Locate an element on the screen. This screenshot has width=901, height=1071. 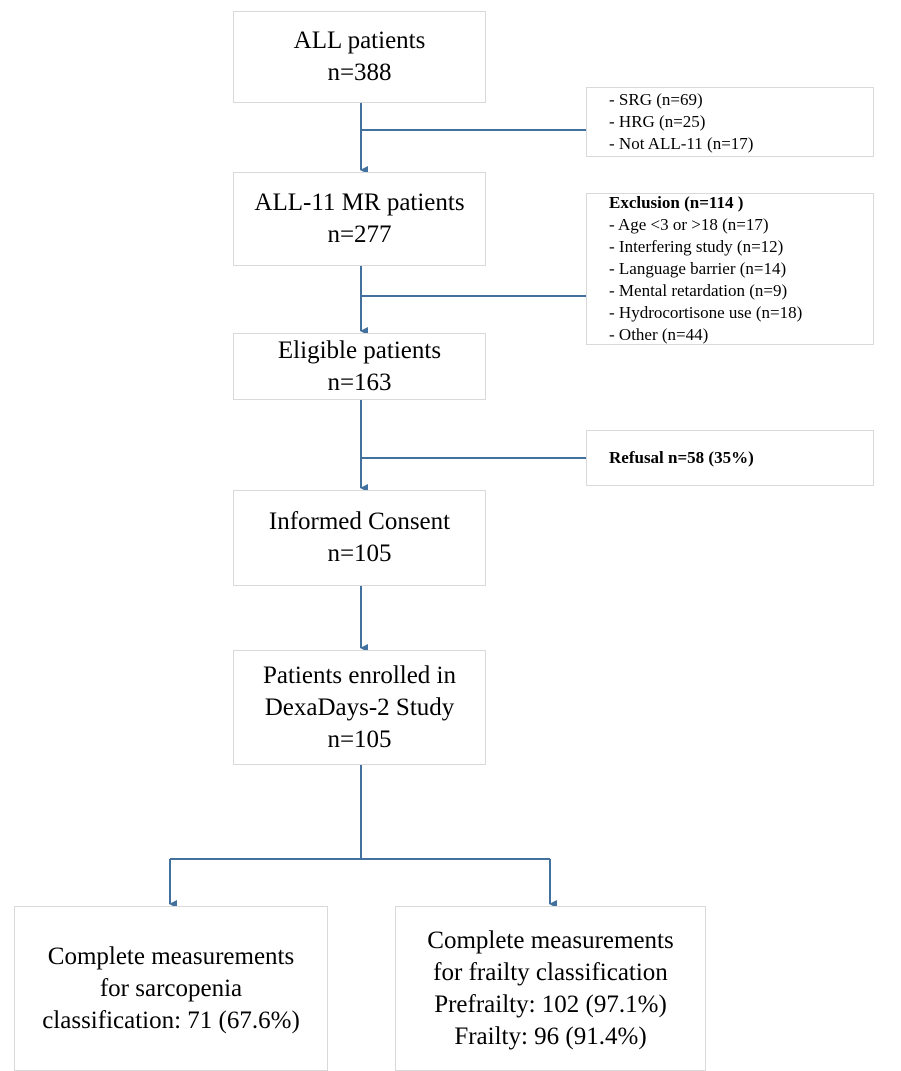
exclusion-item: - Hydrocortisone use (n=18) is located at coordinates (706, 312).